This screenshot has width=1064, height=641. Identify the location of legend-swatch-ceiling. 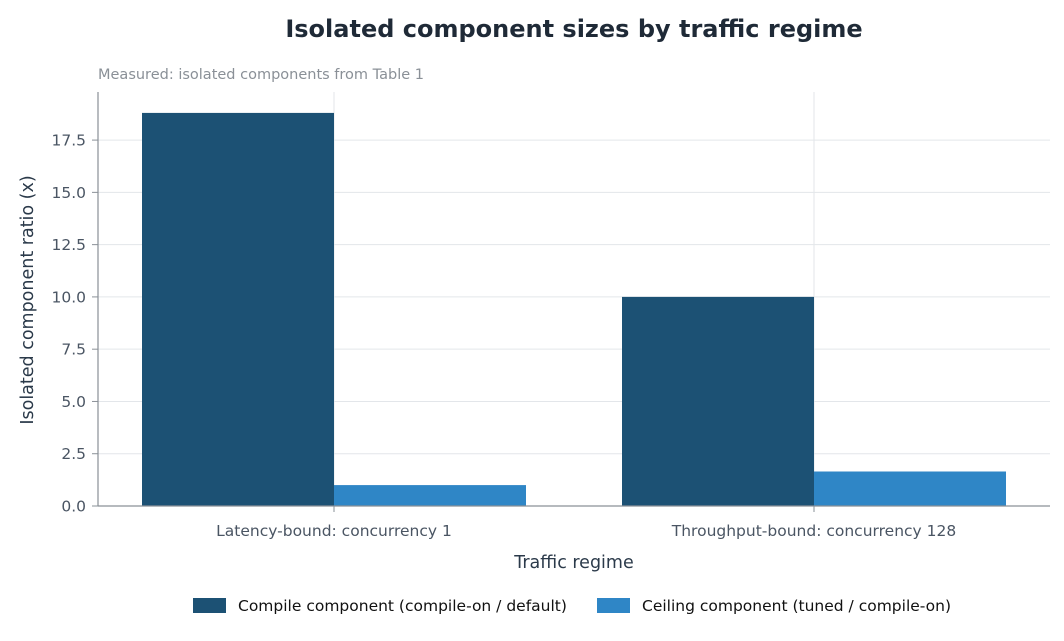
(613, 605).